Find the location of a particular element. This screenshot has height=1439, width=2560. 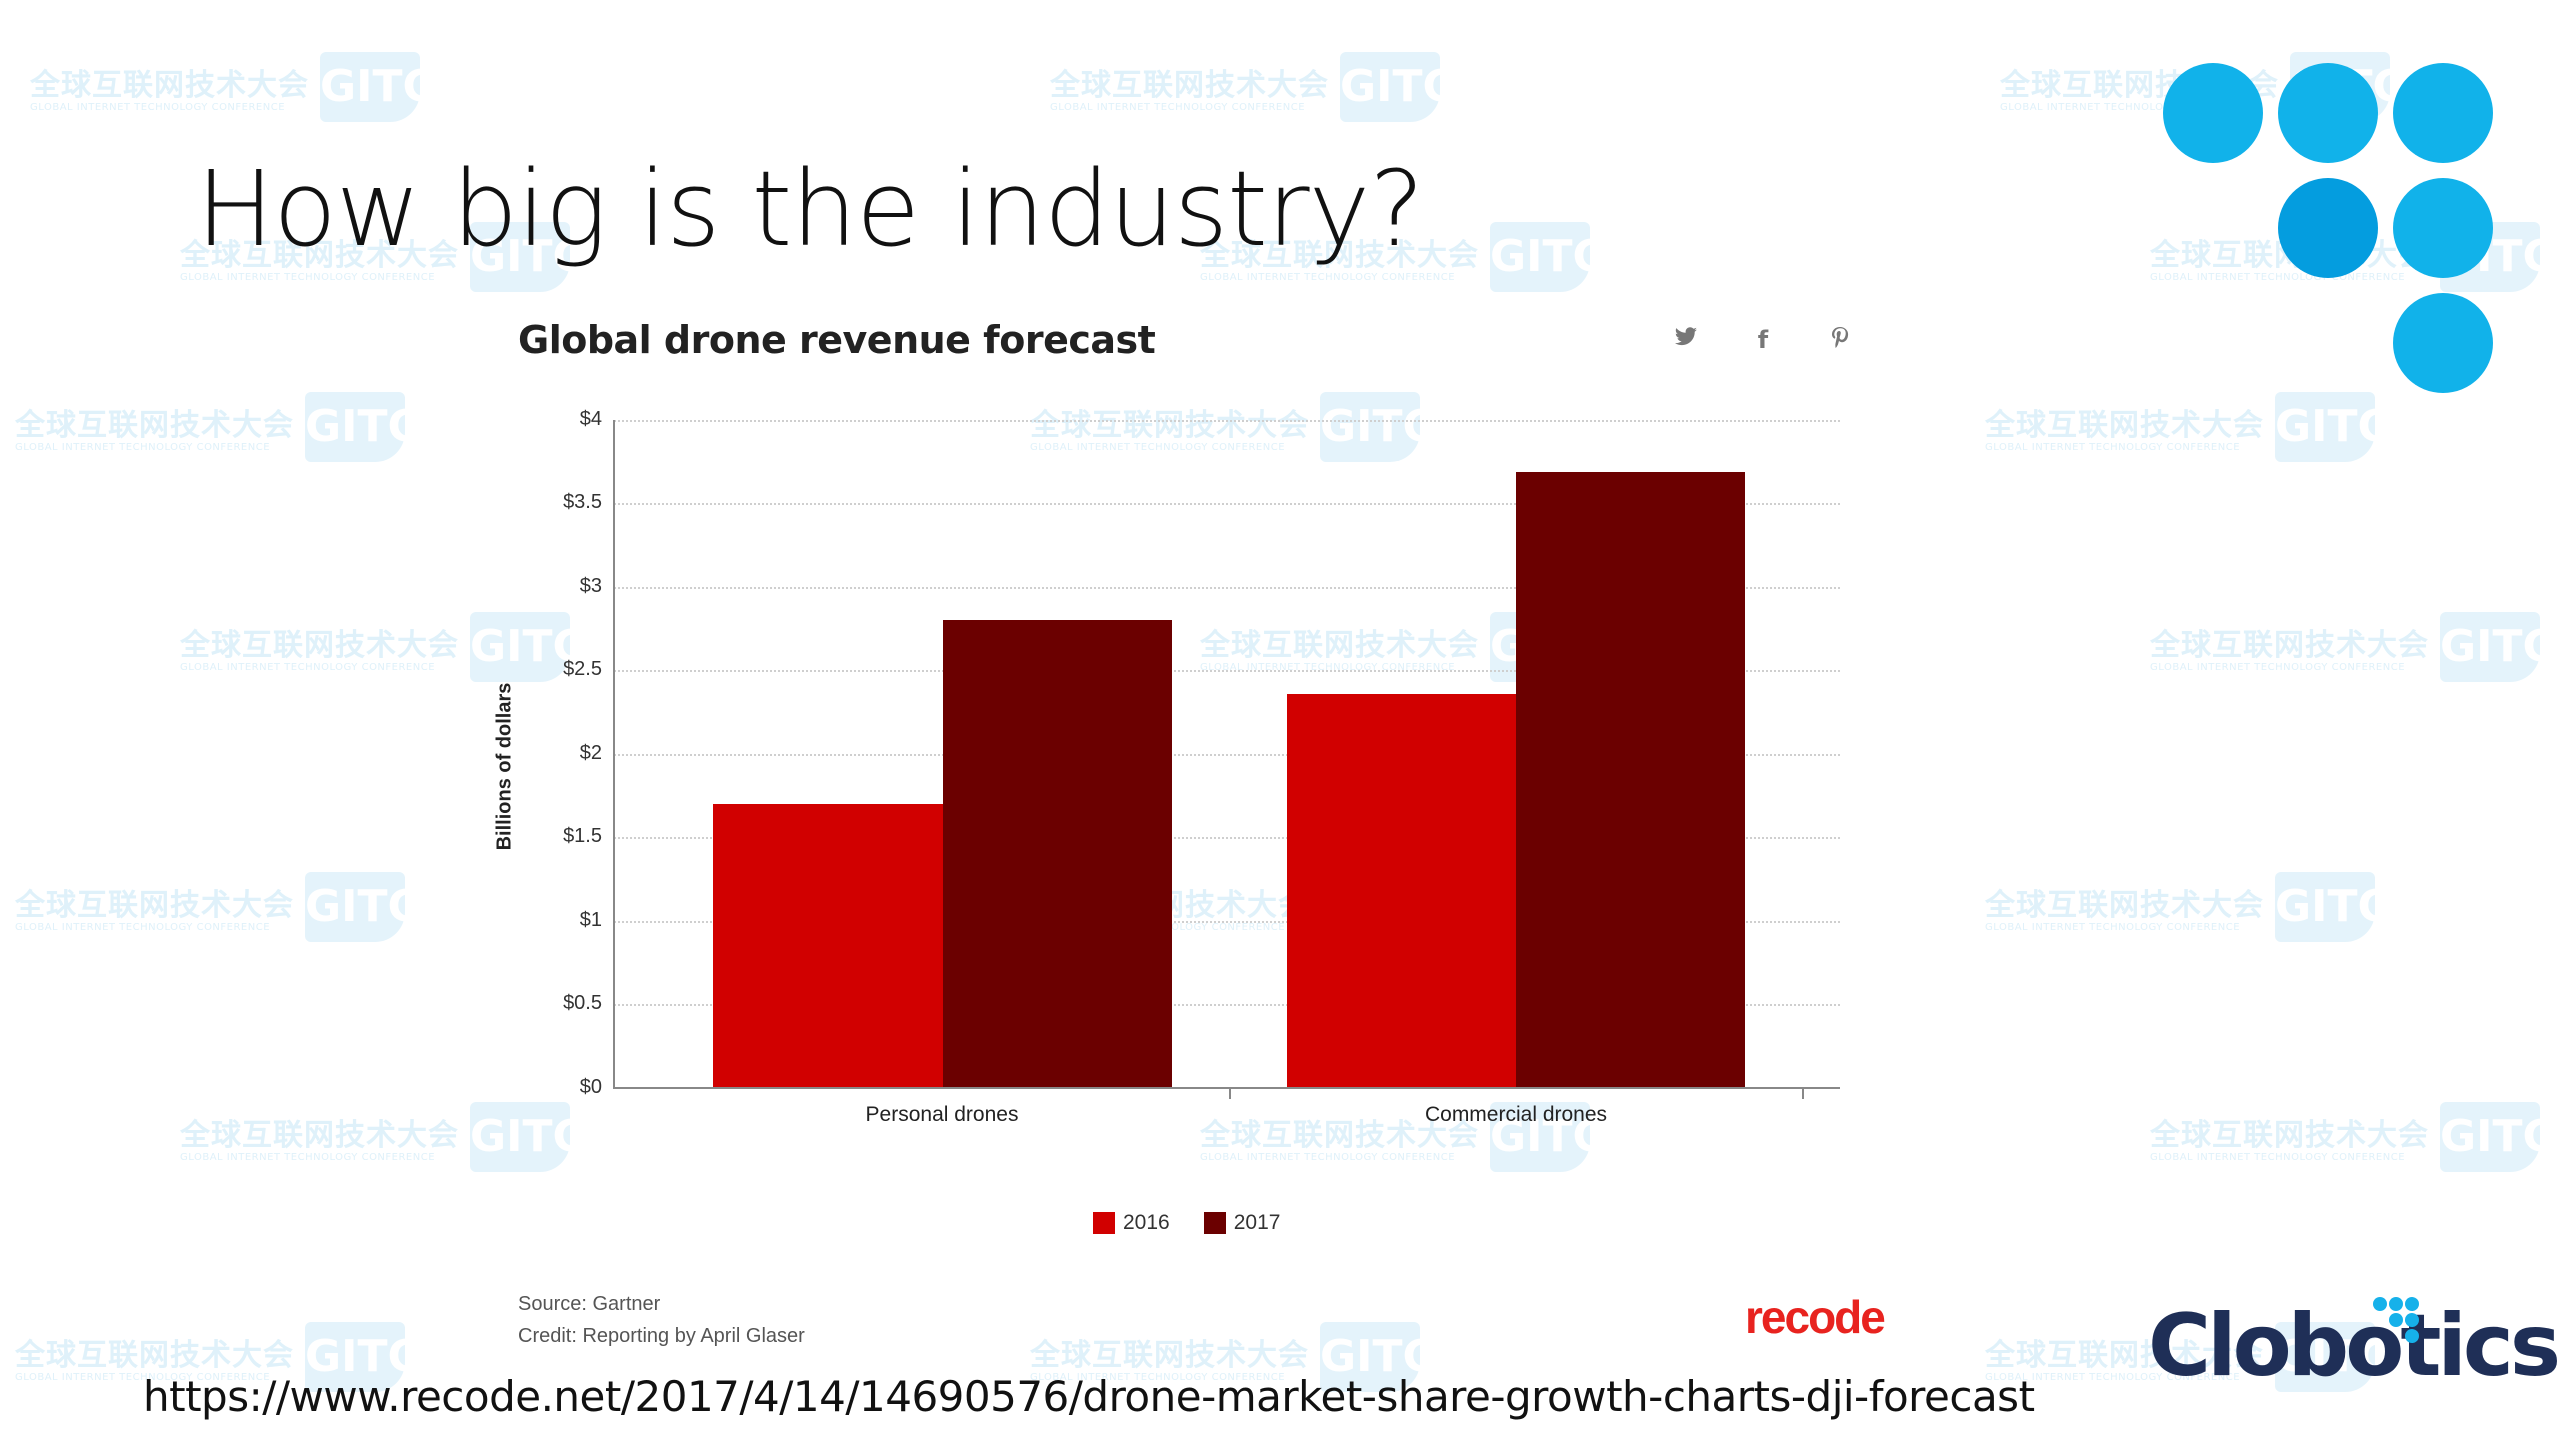

legend-item-2016: 2016 is located at coordinates (1131, 1223).